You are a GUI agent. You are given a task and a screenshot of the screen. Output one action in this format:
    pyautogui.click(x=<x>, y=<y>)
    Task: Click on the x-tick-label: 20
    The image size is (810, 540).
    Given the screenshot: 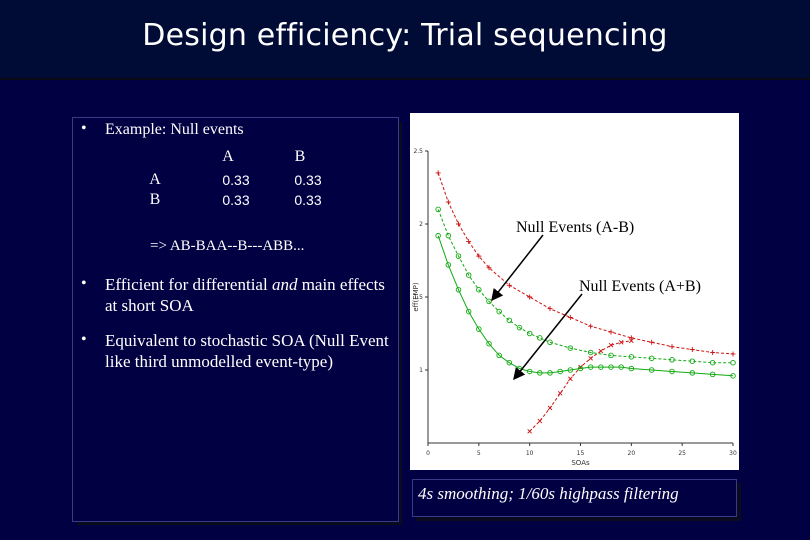 What is the action you would take?
    pyautogui.click(x=632, y=453)
    